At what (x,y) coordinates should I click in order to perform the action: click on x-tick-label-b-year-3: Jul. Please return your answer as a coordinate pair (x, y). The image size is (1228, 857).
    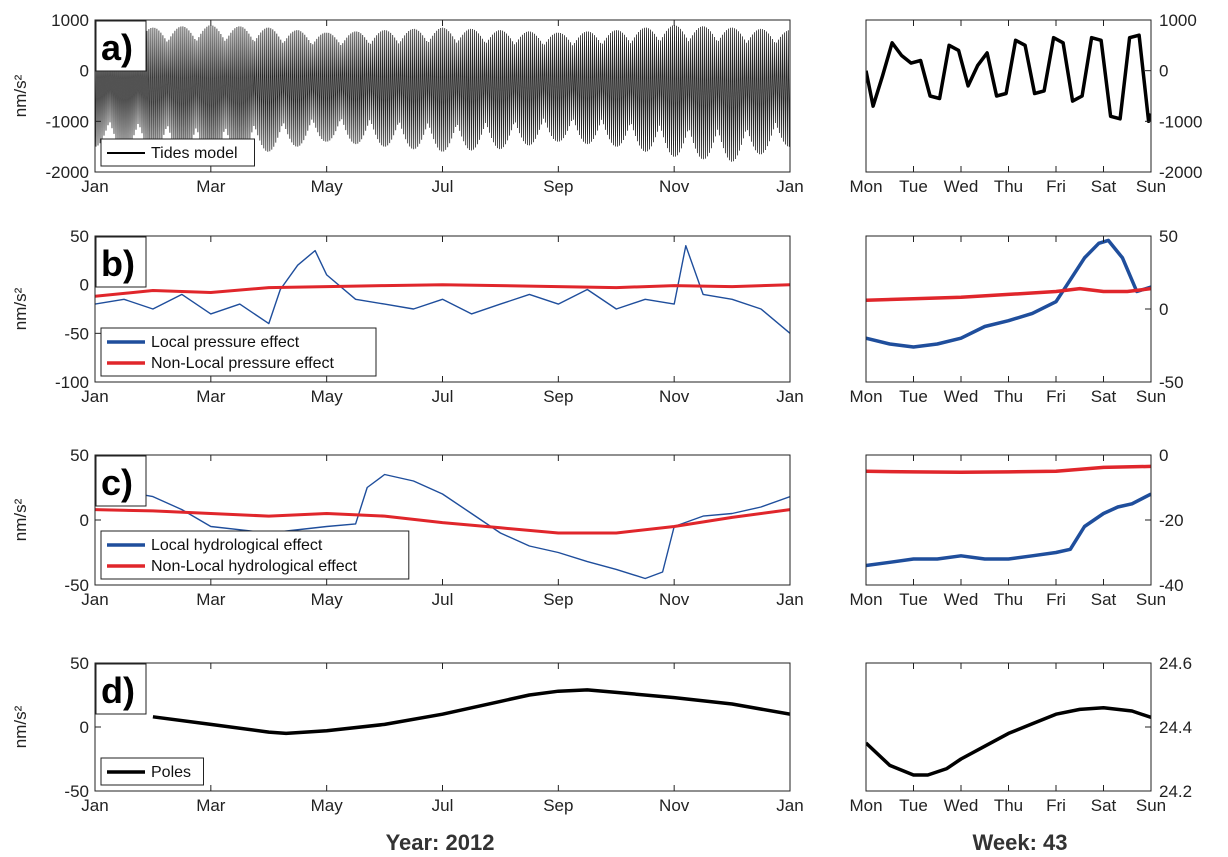
    Looking at the image, I should click on (443, 396).